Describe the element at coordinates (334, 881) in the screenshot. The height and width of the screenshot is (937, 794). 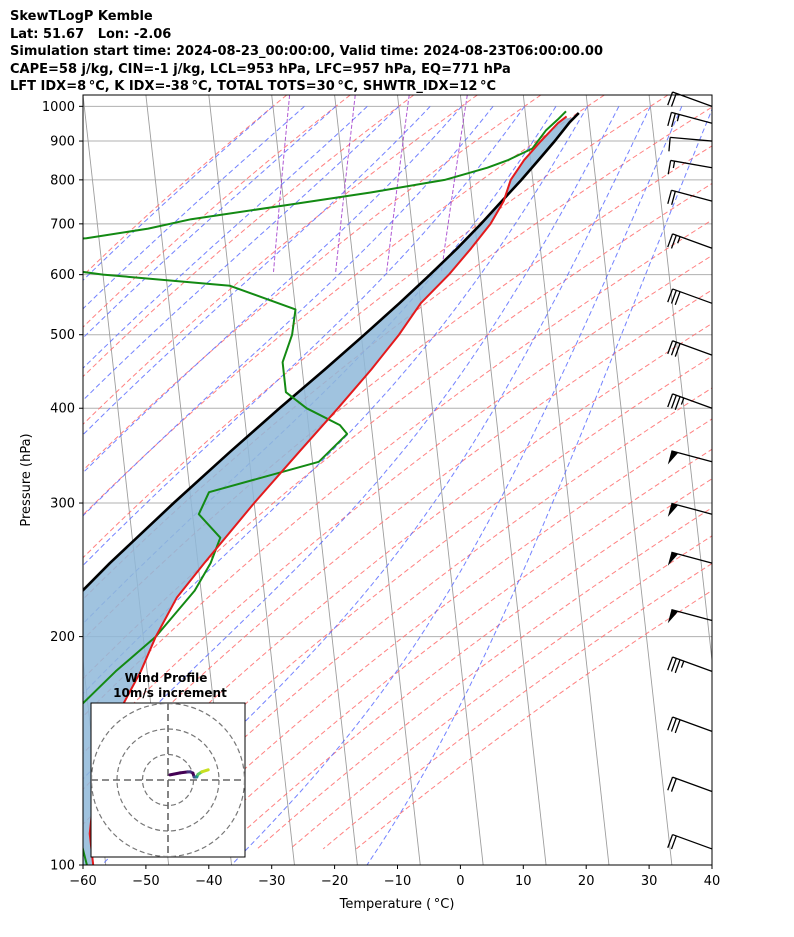
I see `x-tick-label: −20` at that location.